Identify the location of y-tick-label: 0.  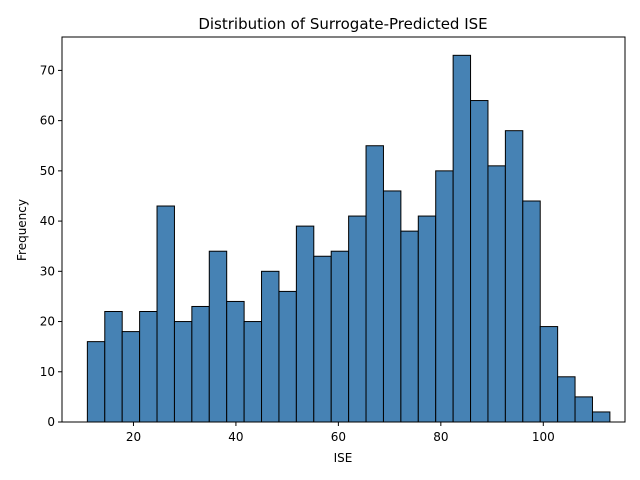
(51, 422).